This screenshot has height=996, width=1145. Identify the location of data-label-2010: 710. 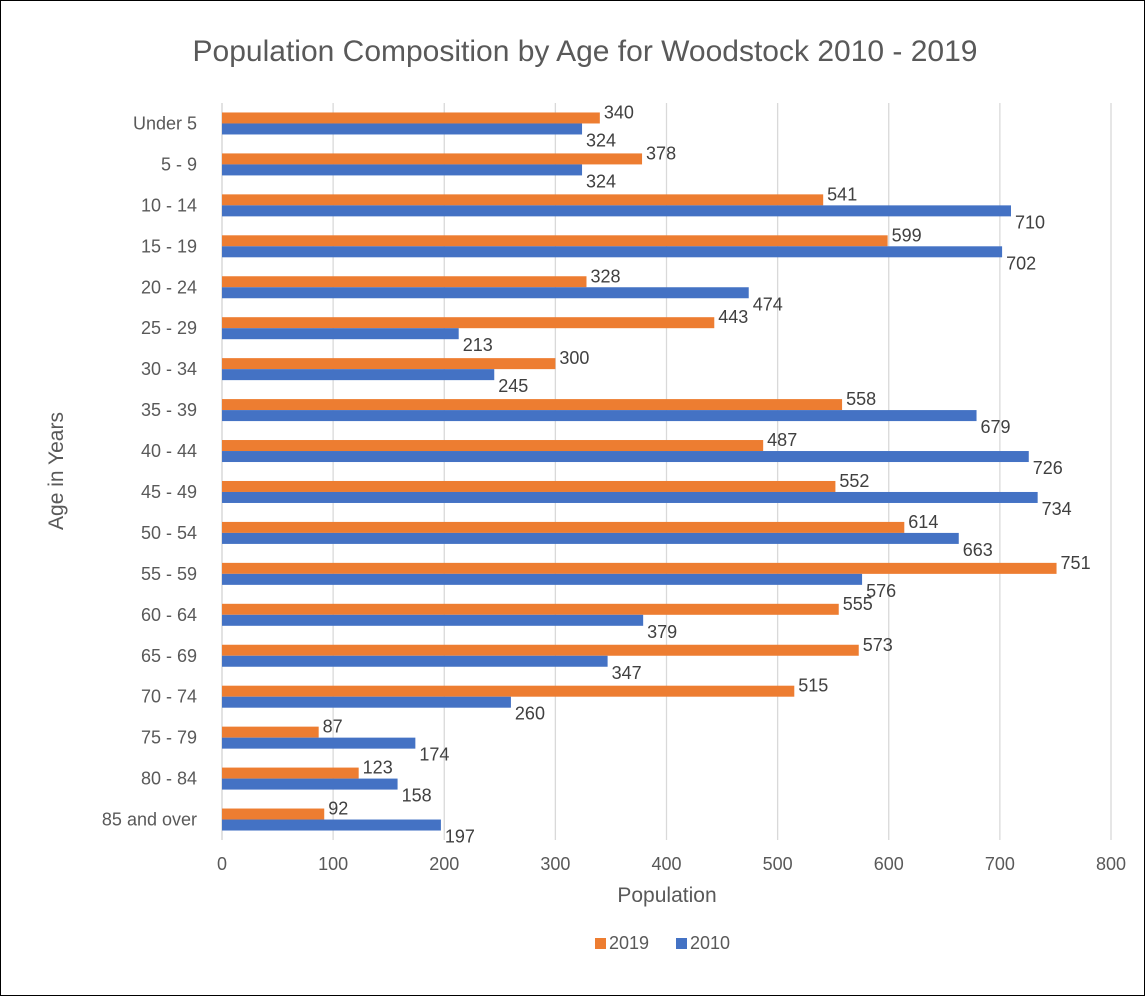
(1030, 222).